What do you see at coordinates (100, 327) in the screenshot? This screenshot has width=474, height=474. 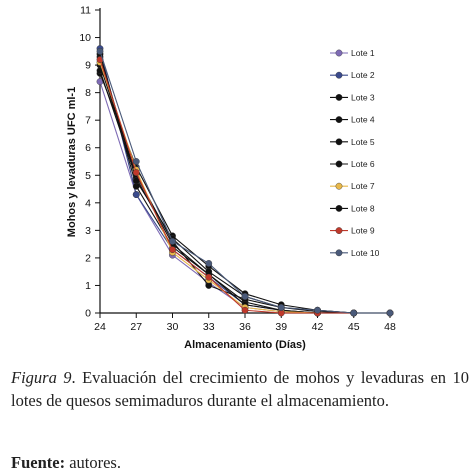 I see `x-tick-label: 24` at bounding box center [100, 327].